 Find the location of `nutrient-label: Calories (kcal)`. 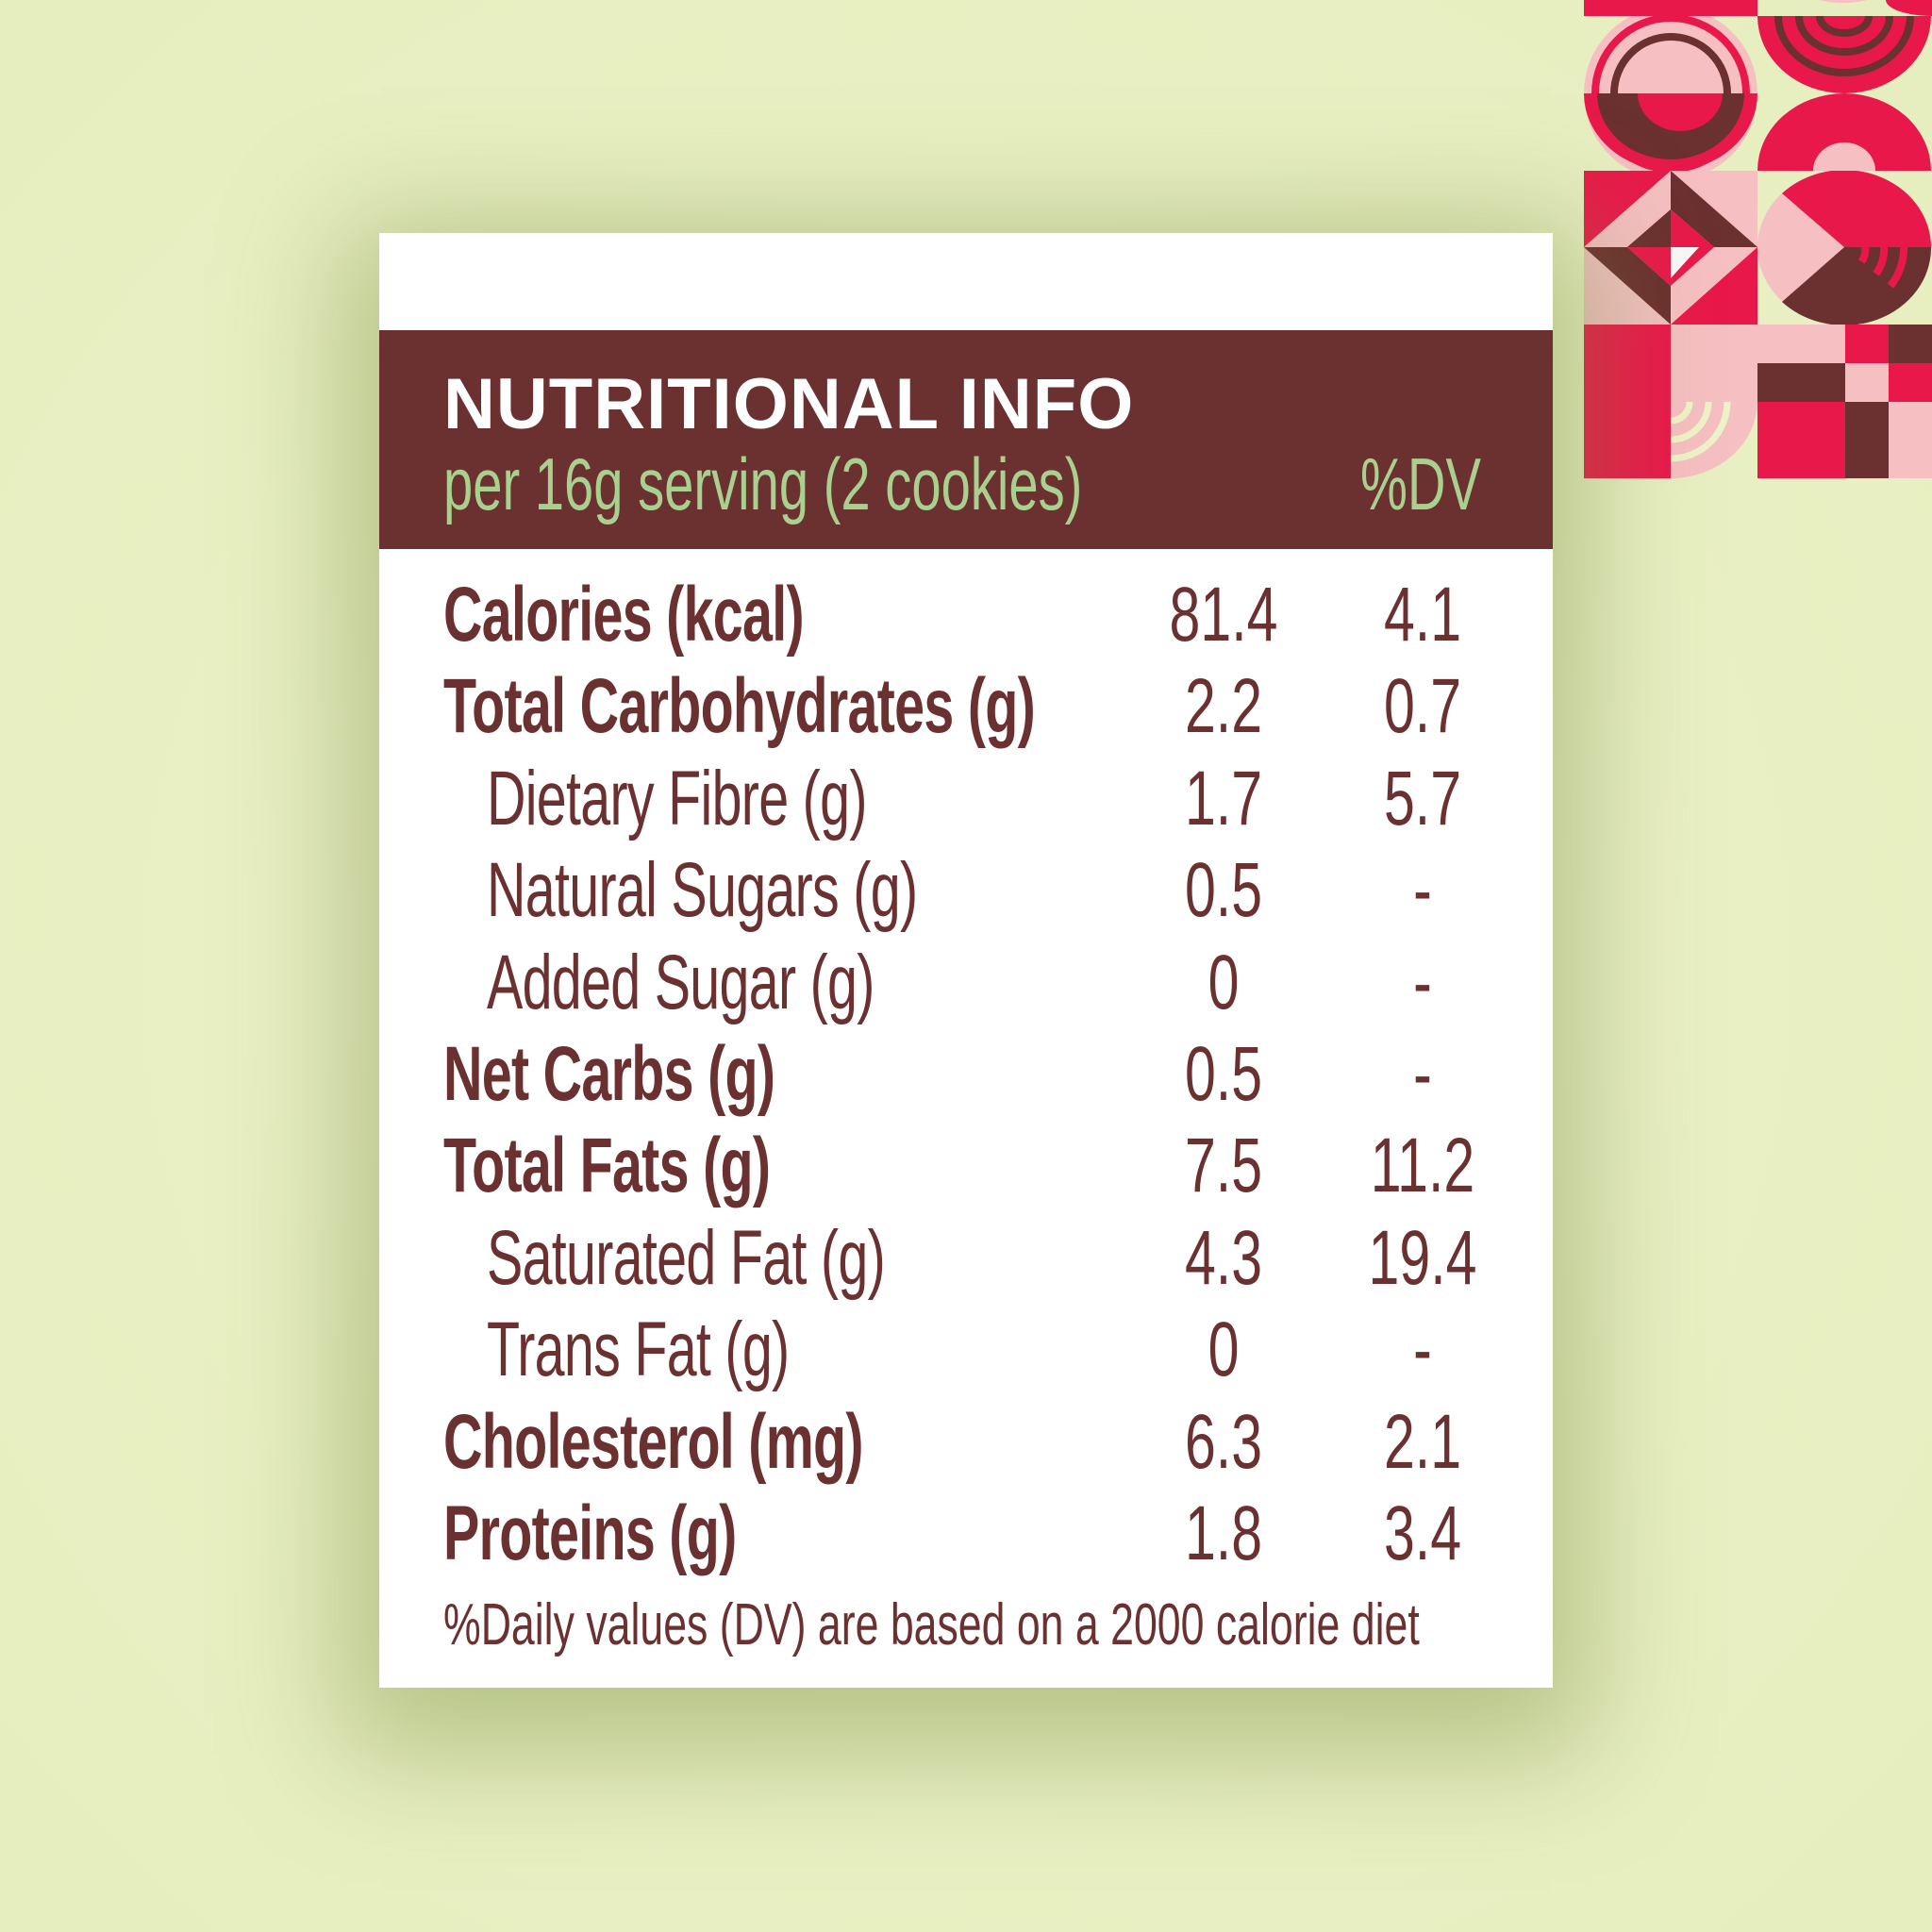

nutrient-label: Calories (kcal) is located at coordinates (624, 615).